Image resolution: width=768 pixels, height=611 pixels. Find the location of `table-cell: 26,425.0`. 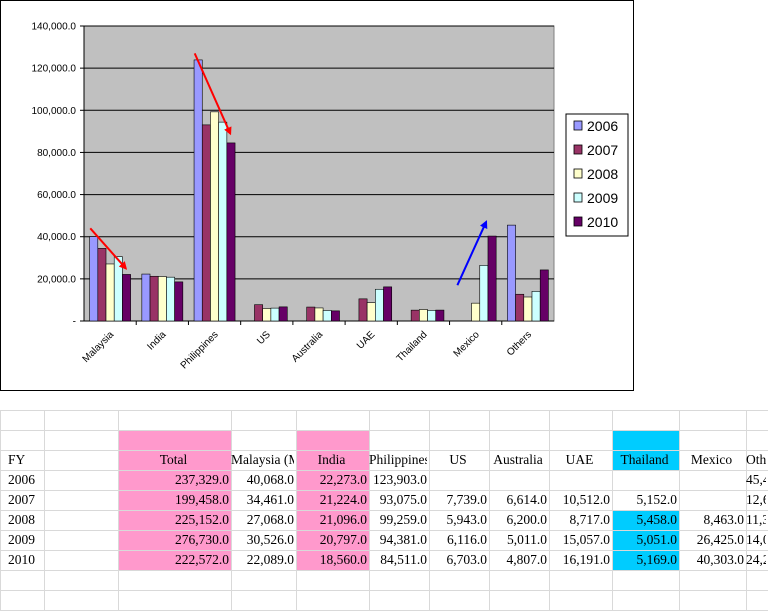

table-cell: 26,425.0 is located at coordinates (720, 539).